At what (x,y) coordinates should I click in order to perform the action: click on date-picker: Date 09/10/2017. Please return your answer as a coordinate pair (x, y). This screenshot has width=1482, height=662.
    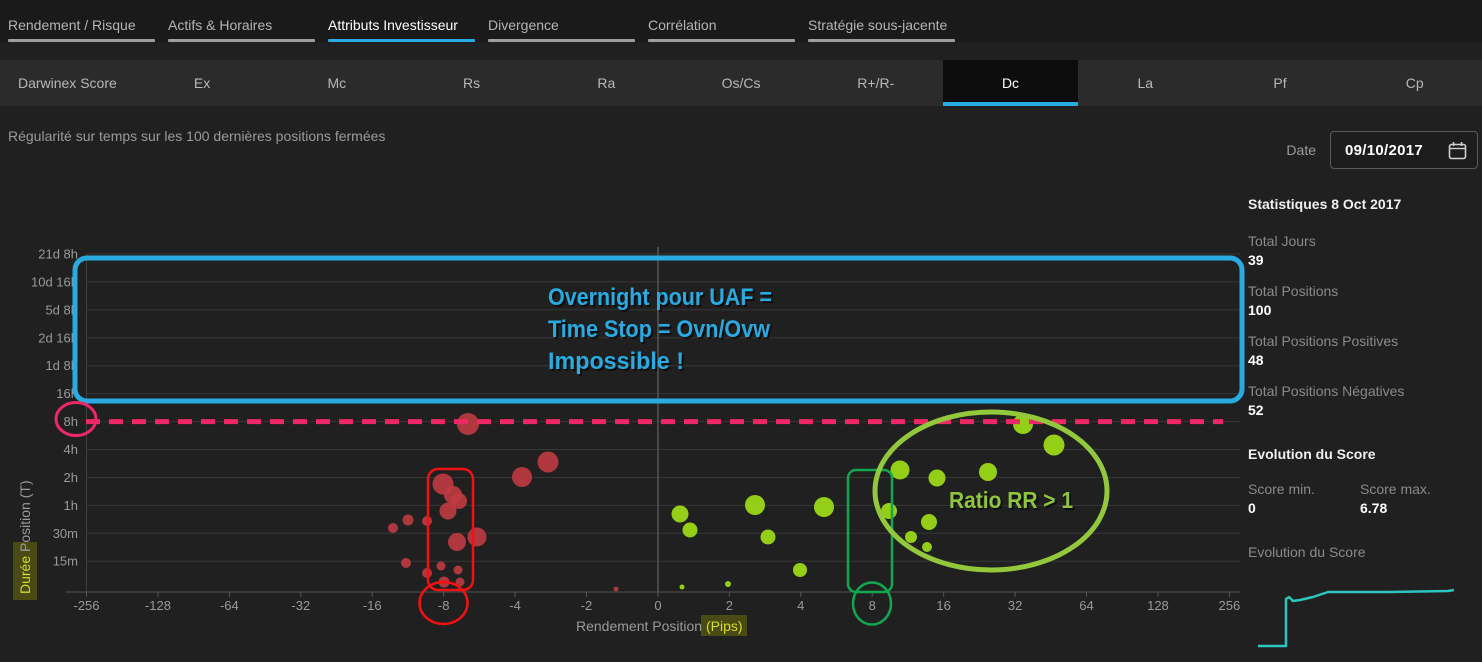
    Looking at the image, I should click on (1382, 150).